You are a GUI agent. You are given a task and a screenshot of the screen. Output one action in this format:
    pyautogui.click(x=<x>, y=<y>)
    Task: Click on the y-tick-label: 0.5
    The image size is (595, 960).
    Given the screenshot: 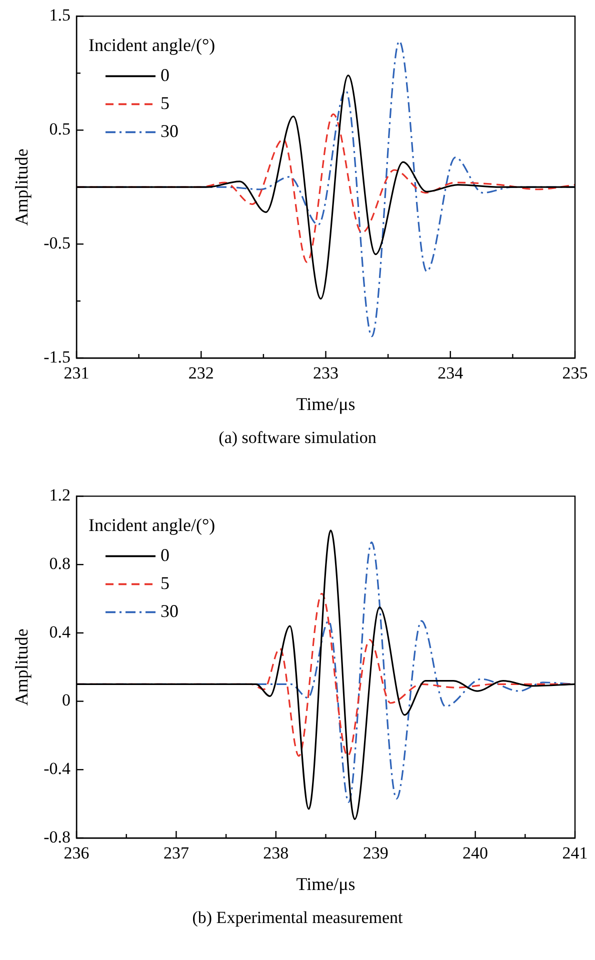 What is the action you would take?
    pyautogui.click(x=60, y=129)
    